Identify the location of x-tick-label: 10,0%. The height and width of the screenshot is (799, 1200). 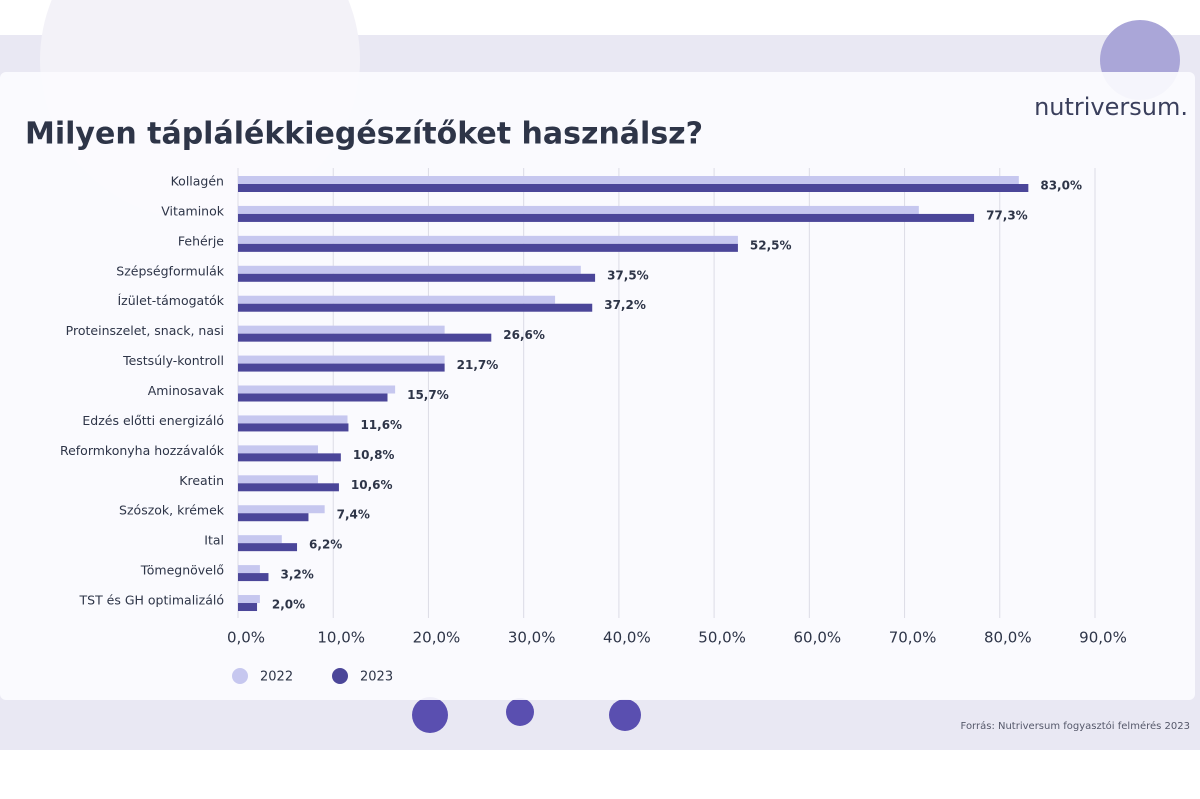
(341, 638).